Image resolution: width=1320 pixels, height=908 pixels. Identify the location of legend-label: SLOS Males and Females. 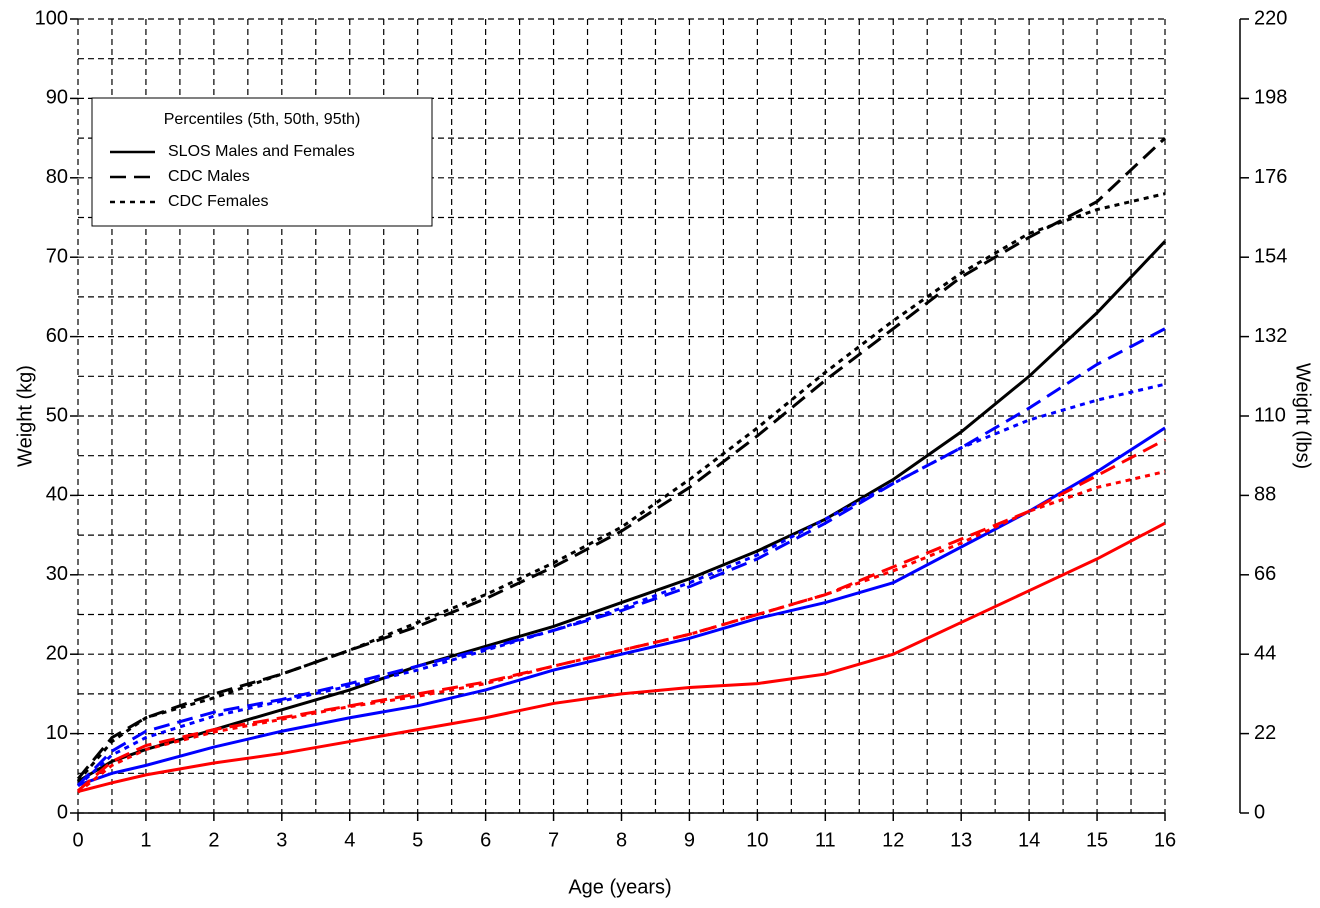
(261, 151).